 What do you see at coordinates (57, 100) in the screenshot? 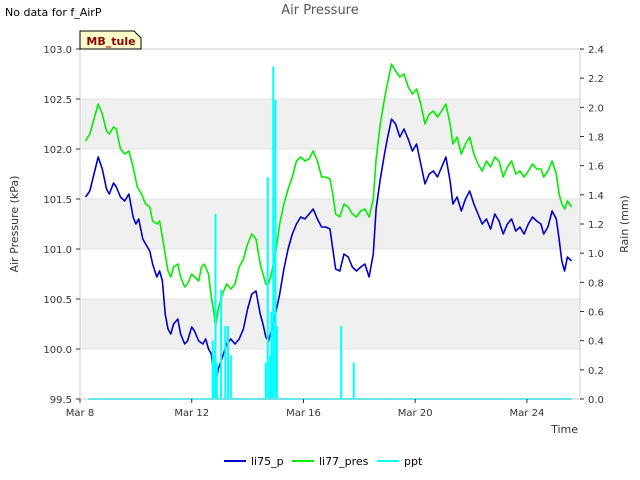
I see `y-tick-label: 102.5` at bounding box center [57, 100].